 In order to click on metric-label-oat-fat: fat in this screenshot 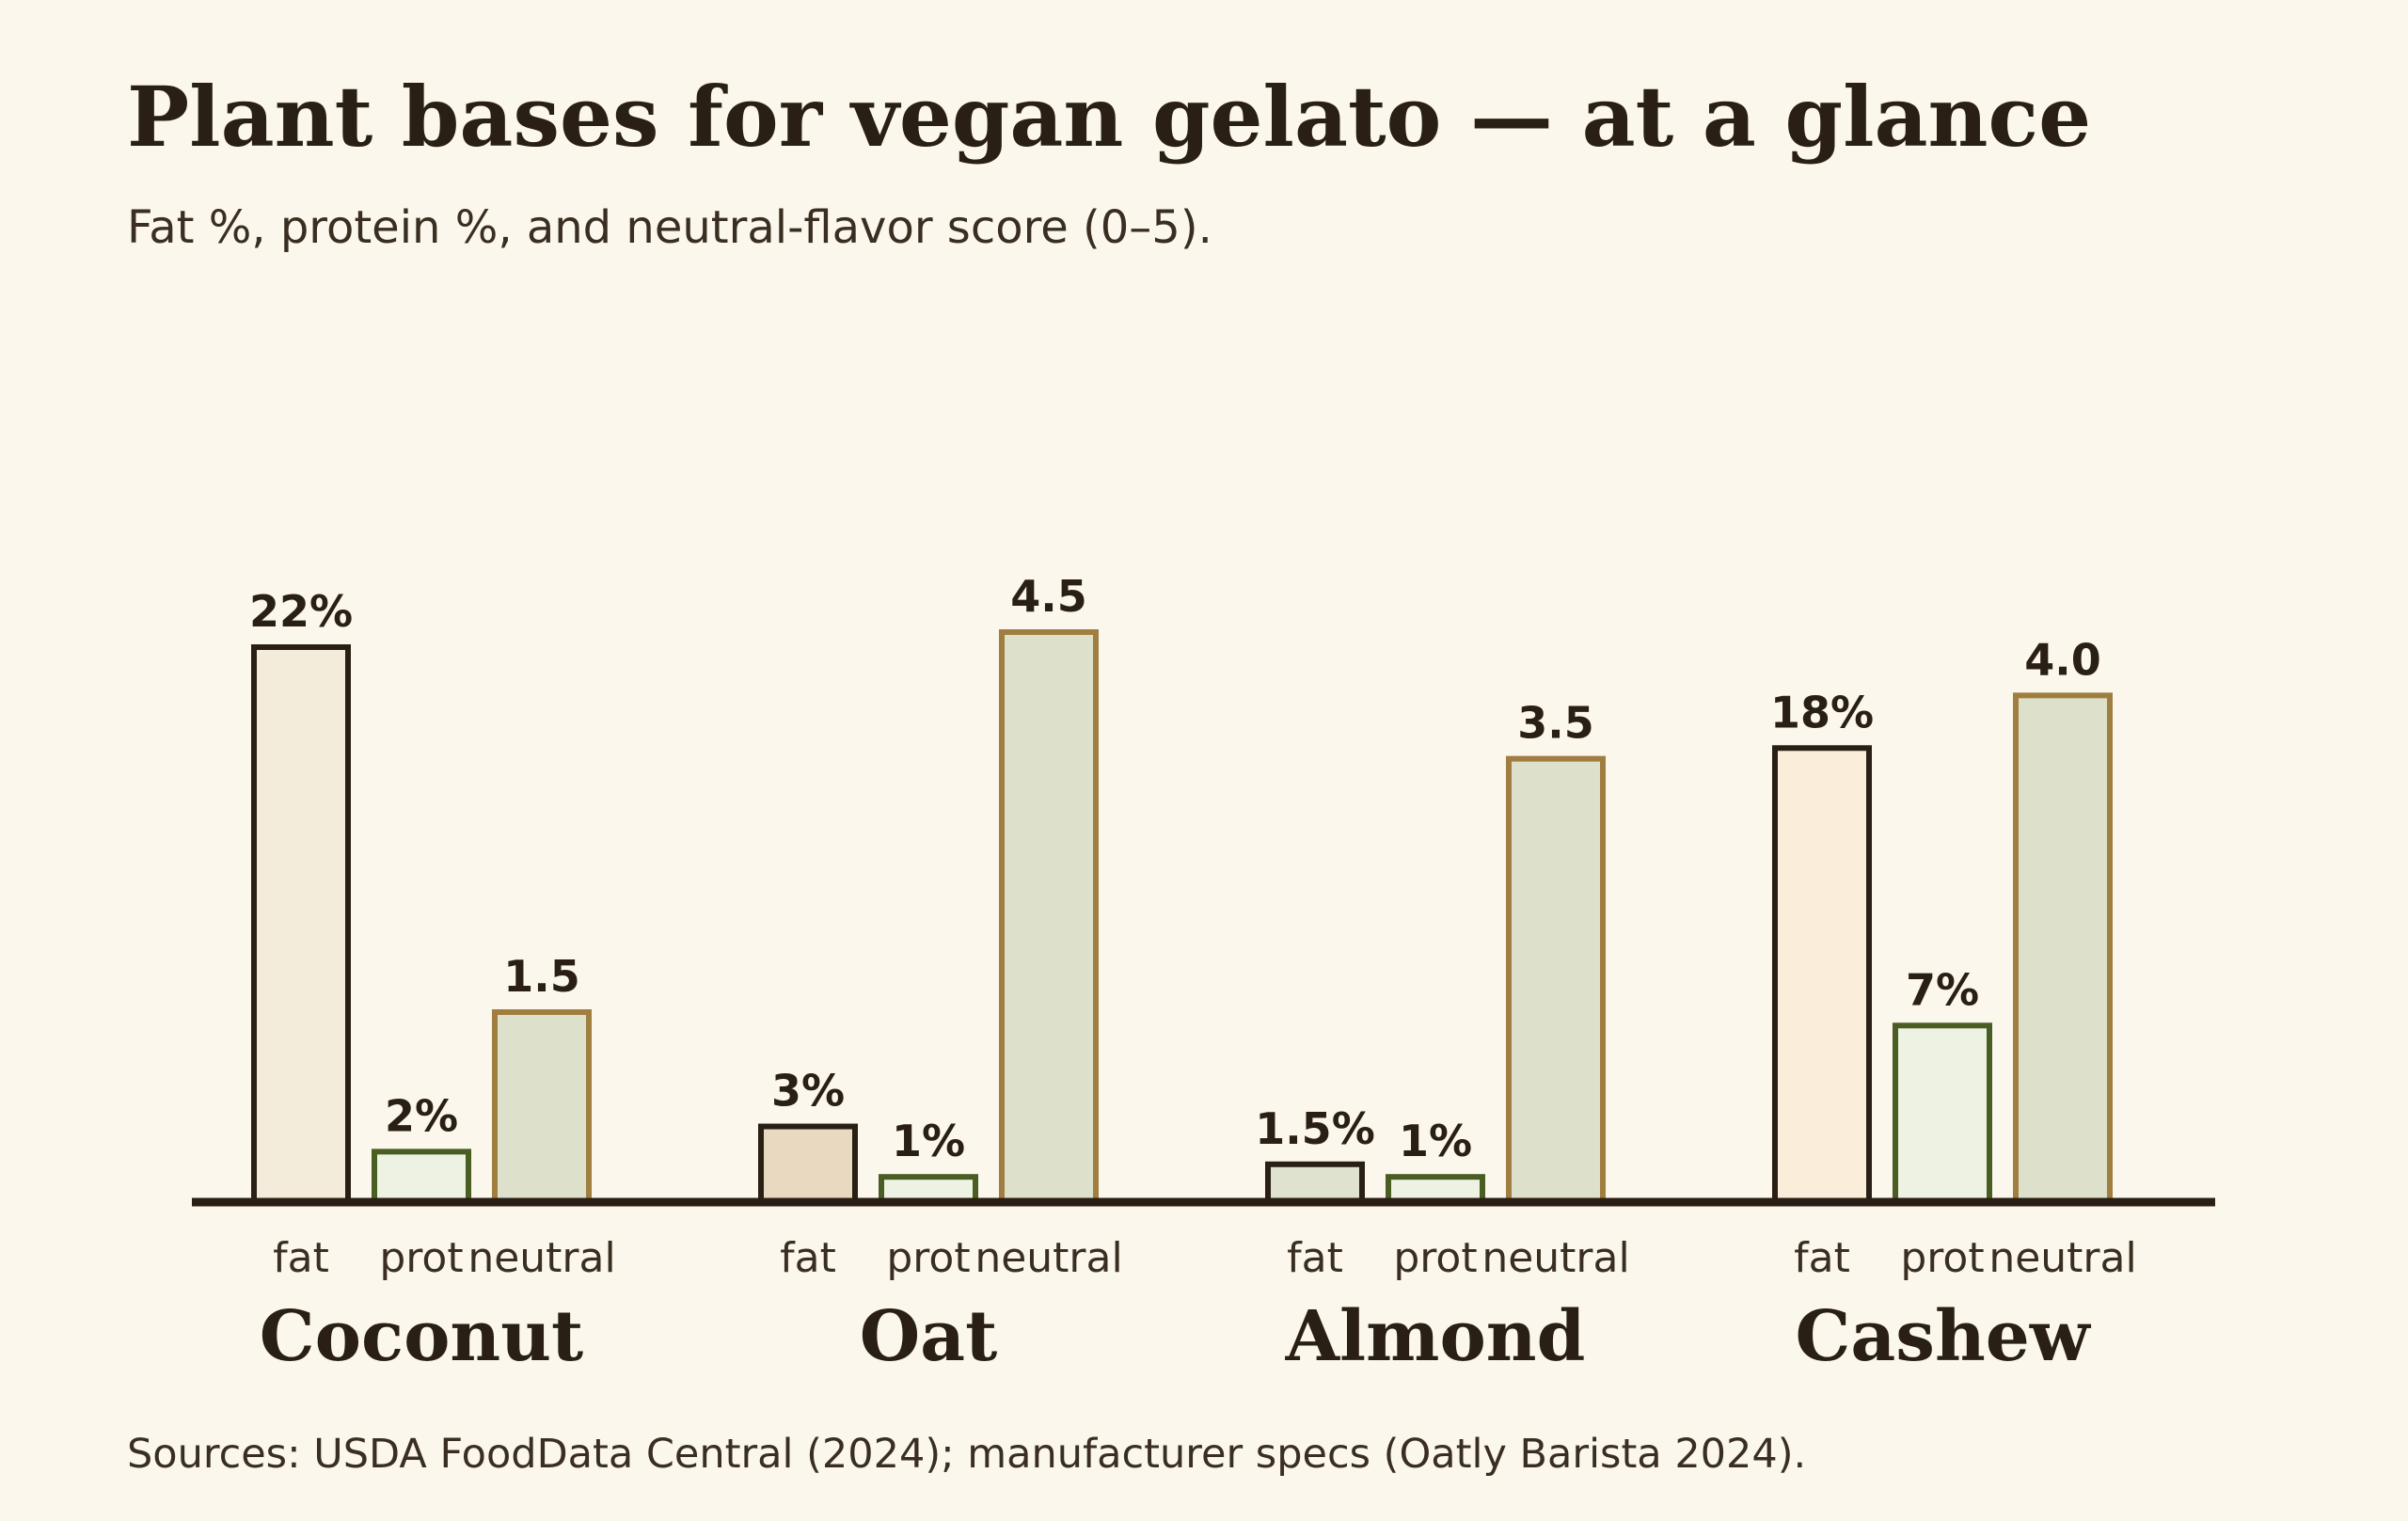, I will do `click(808, 1258)`.